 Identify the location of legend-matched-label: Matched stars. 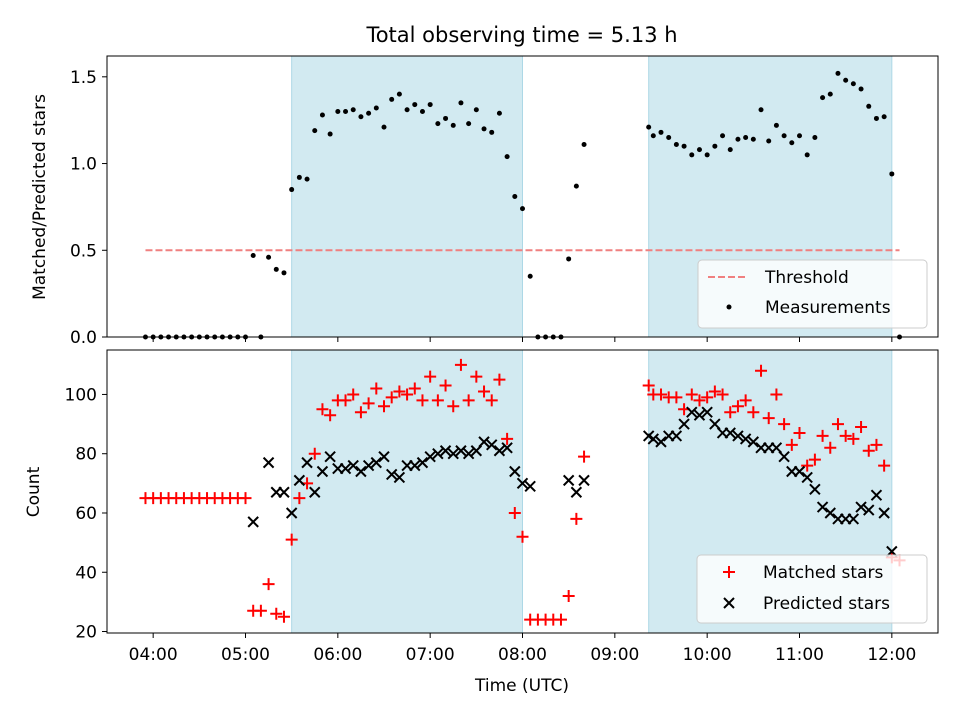
(823, 573).